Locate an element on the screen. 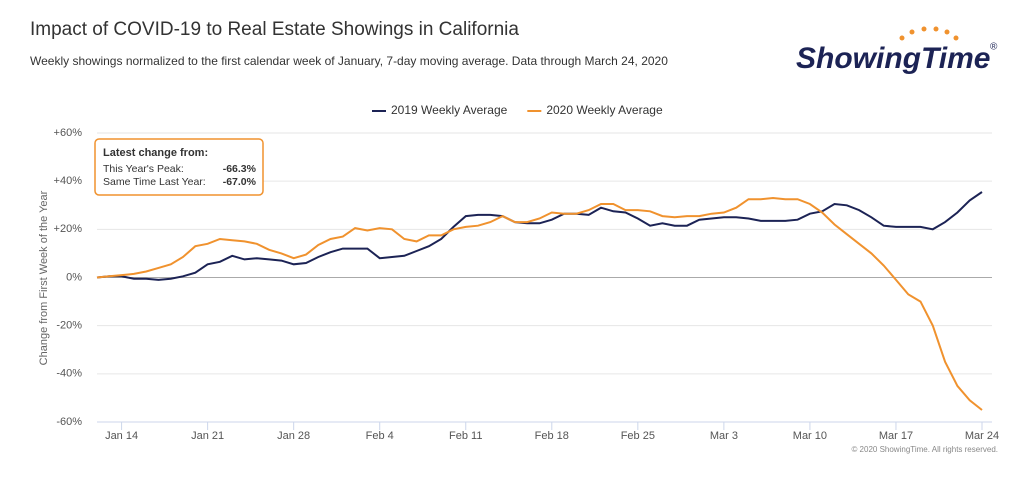 The height and width of the screenshot is (499, 1024). annotation-box is located at coordinates (179, 167).